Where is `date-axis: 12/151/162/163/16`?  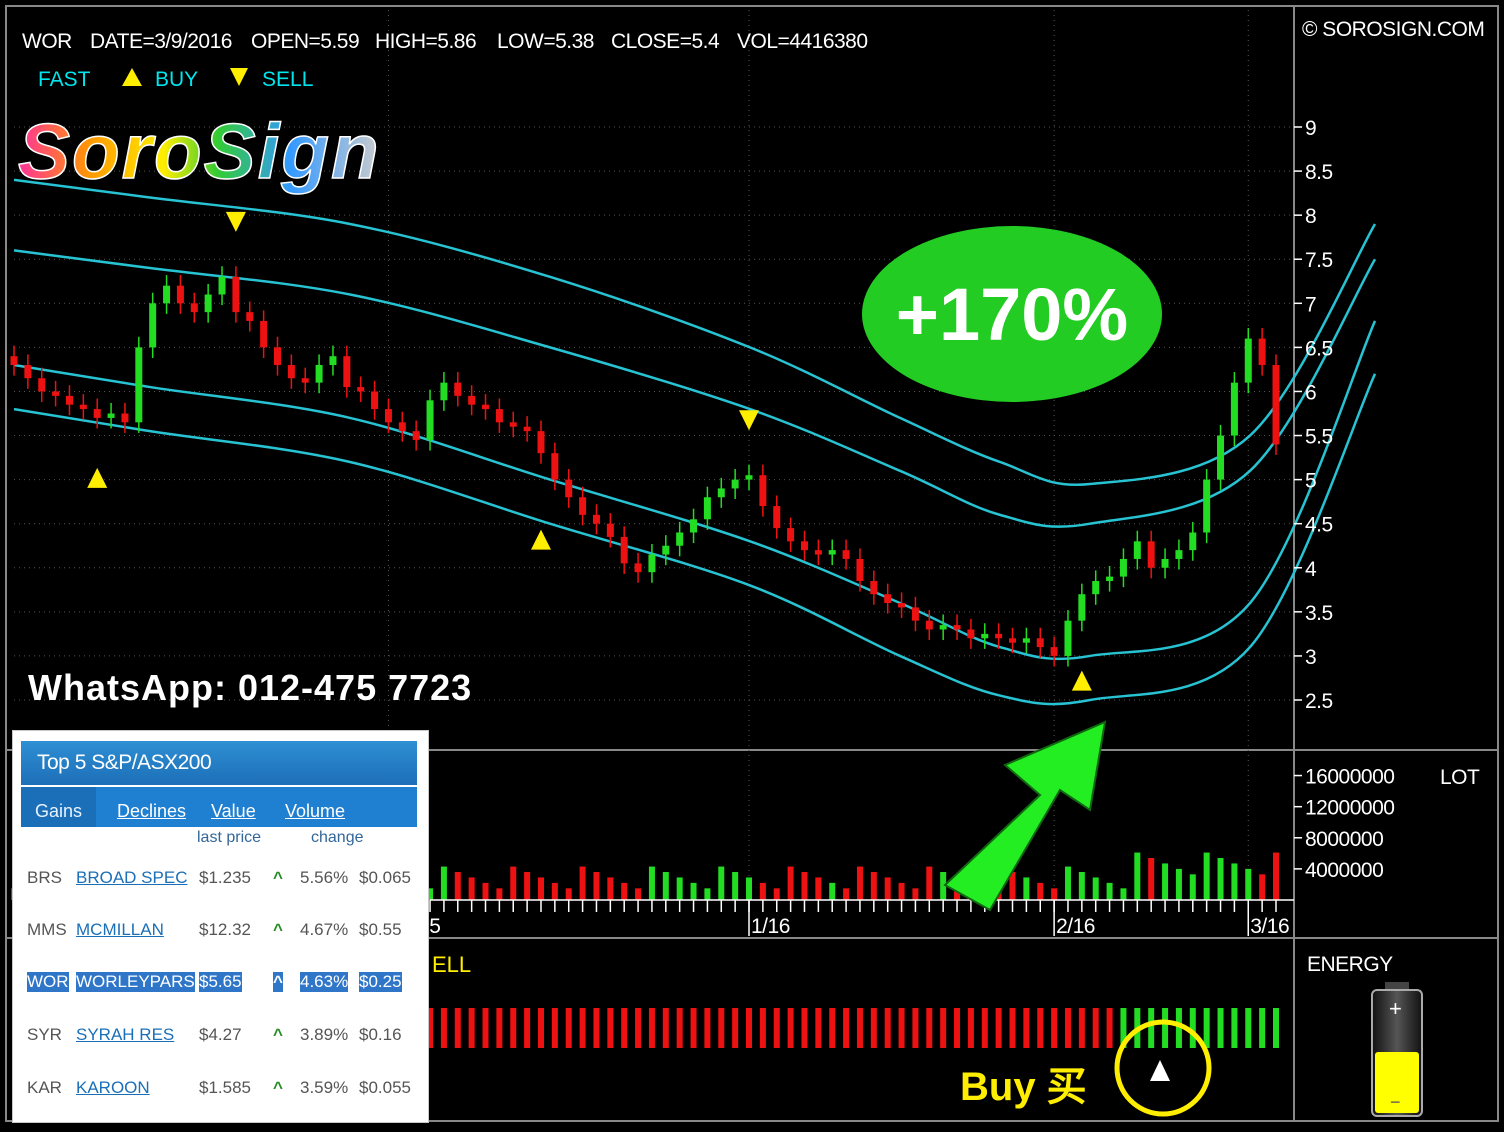 date-axis: 12/151/162/163/16 is located at coordinates (840, 918).